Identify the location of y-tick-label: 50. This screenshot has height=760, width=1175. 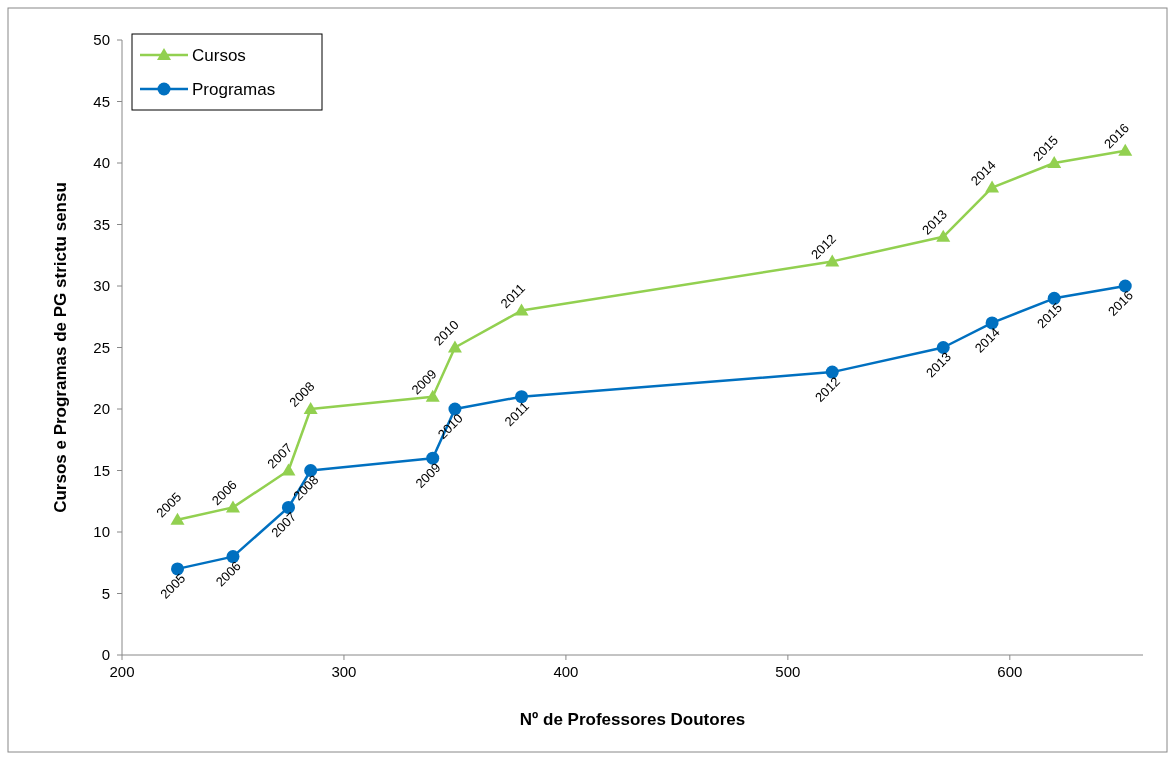
(101, 40).